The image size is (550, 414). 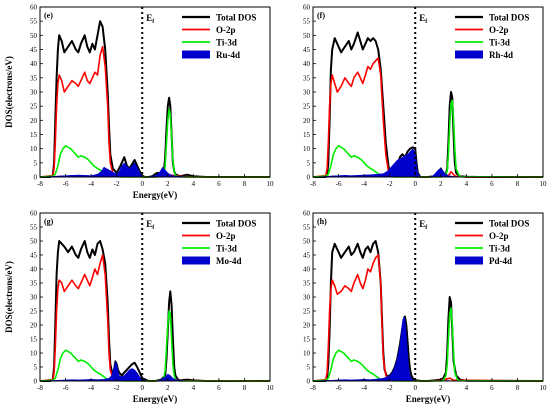 I want to click on legend: Total DOS O-2p Ti-3d Ru-4d, so click(x=219, y=36).